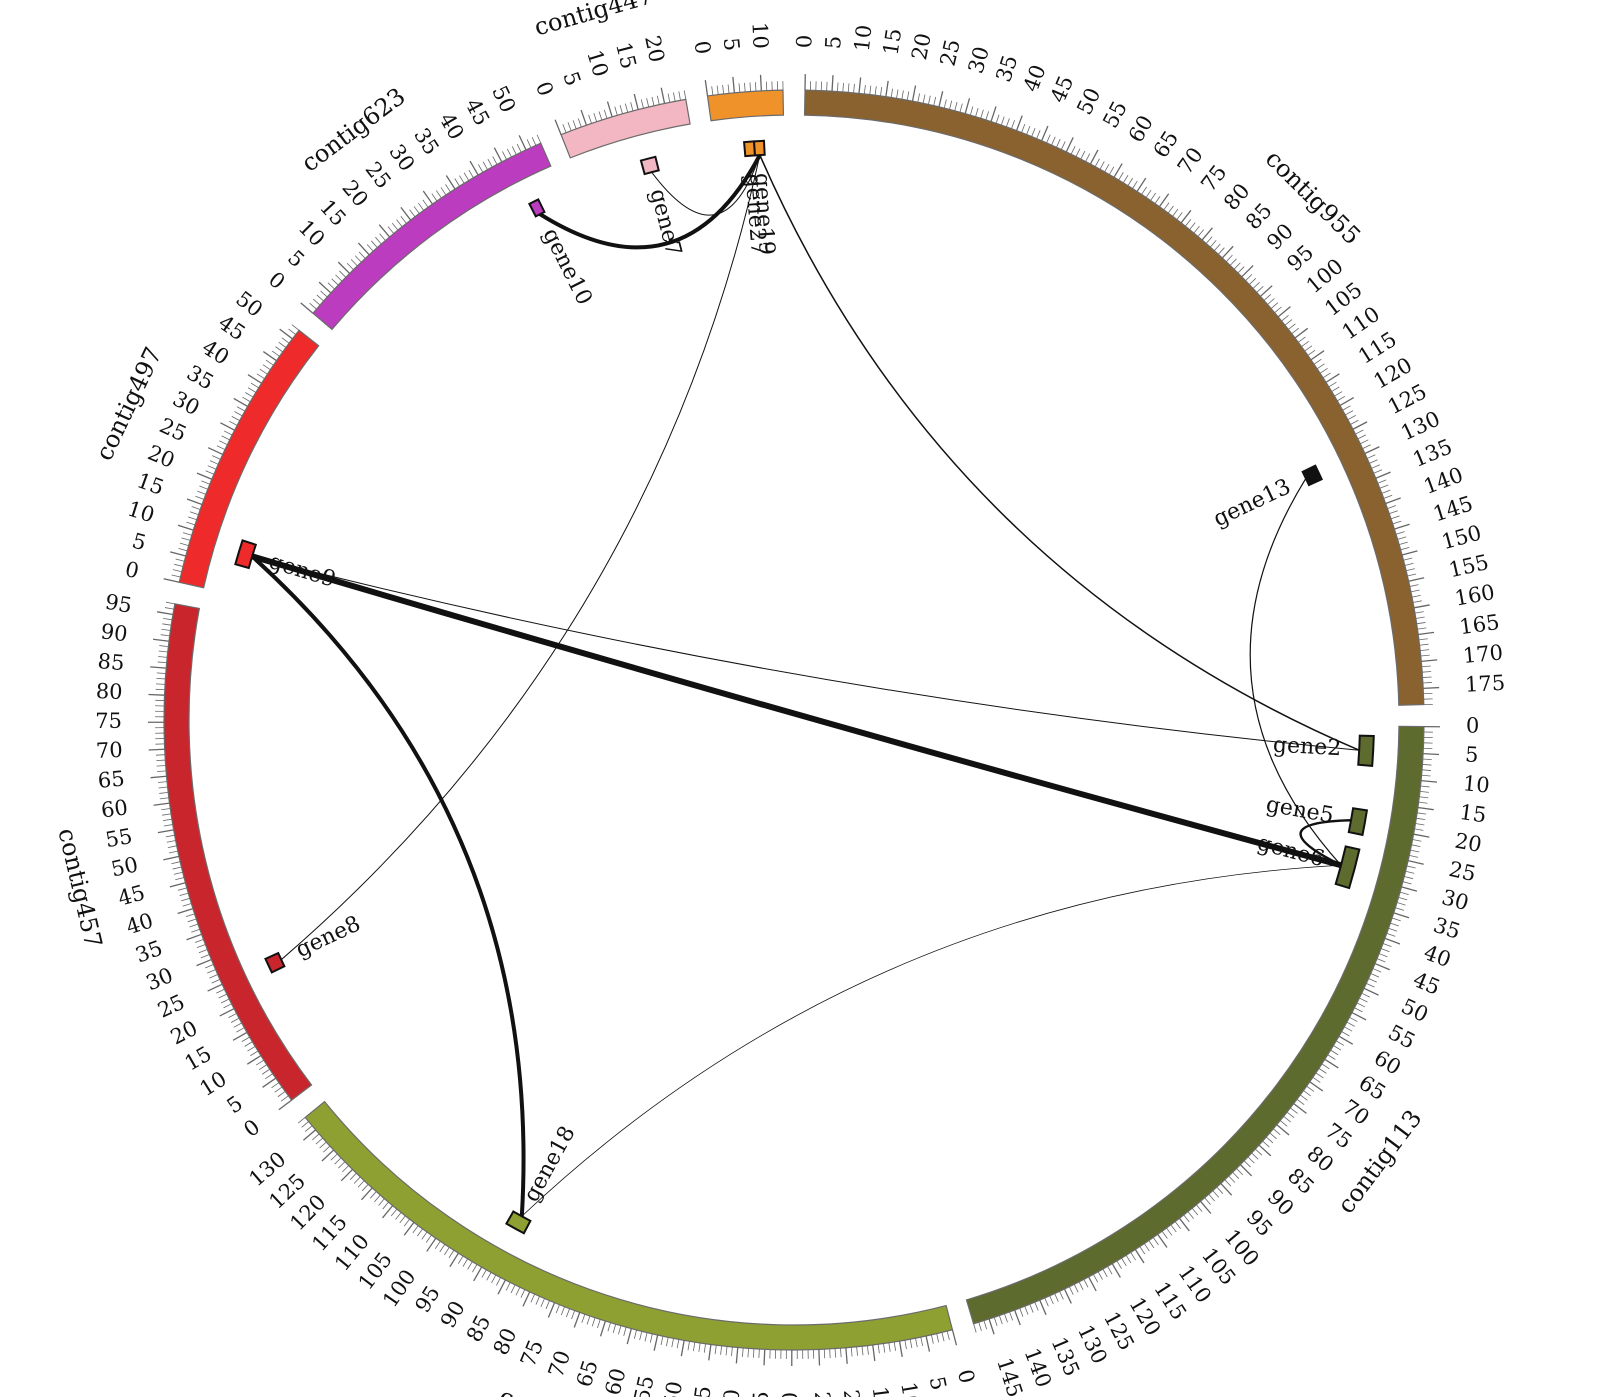  I want to click on tick-label: 160, so click(1475, 595).